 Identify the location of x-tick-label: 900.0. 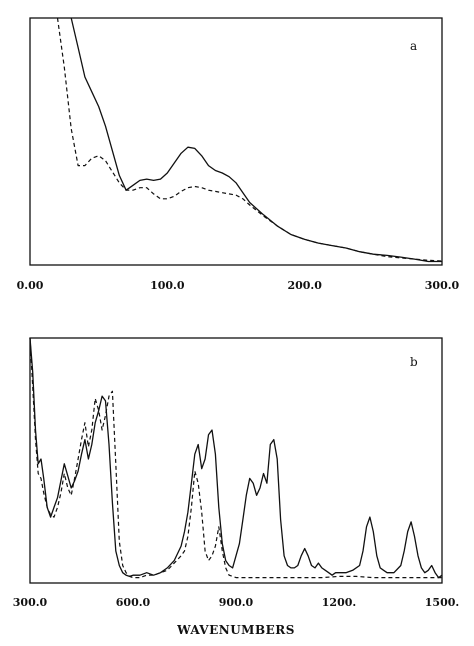
(236, 602).